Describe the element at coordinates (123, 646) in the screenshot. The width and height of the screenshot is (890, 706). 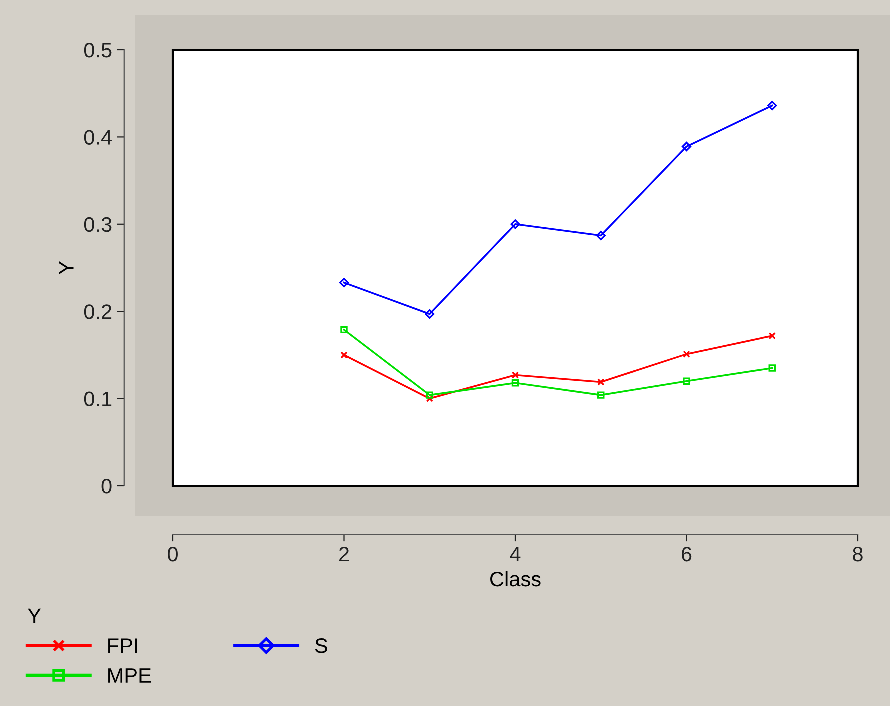
I see `legend-label: FPI` at that location.